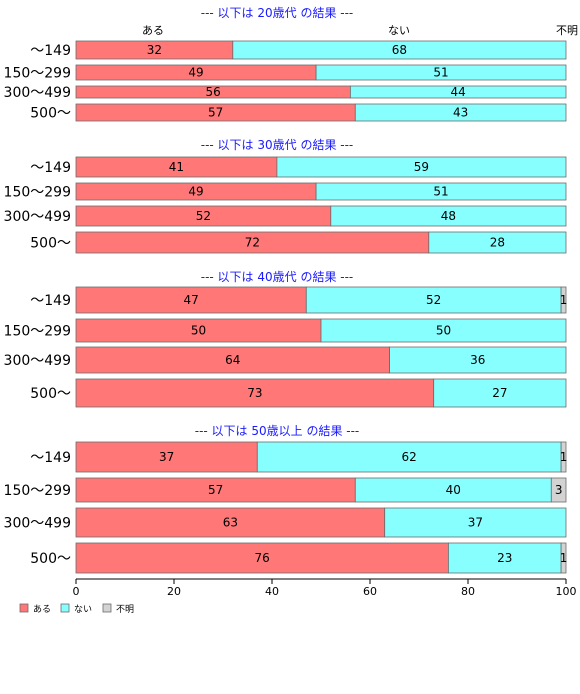 This screenshot has width=580, height=694. I want to click on data-label: 64, so click(232, 360).